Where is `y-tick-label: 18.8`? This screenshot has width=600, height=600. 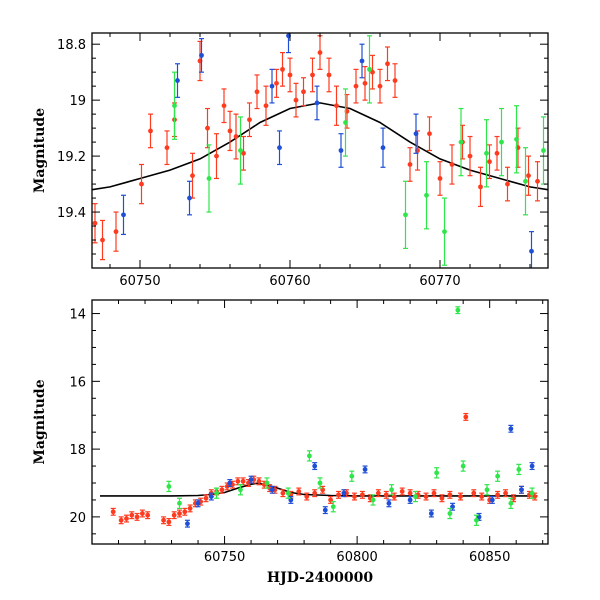 y-tick-label: 18.8 is located at coordinates (71, 45).